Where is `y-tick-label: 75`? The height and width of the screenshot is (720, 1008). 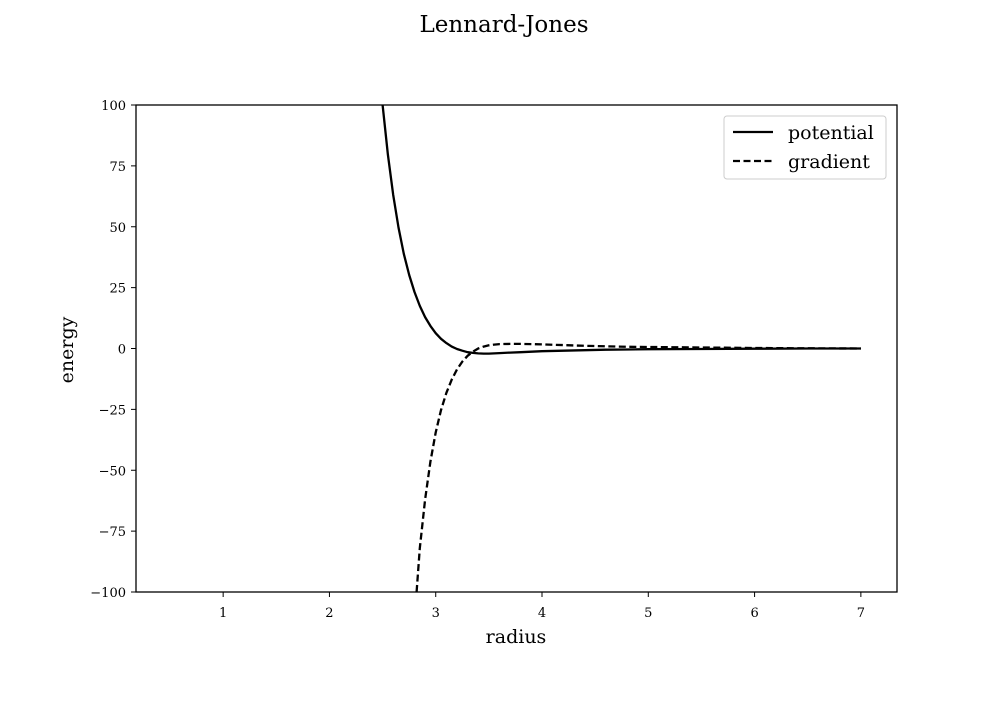
y-tick-label: 75 is located at coordinates (117, 167).